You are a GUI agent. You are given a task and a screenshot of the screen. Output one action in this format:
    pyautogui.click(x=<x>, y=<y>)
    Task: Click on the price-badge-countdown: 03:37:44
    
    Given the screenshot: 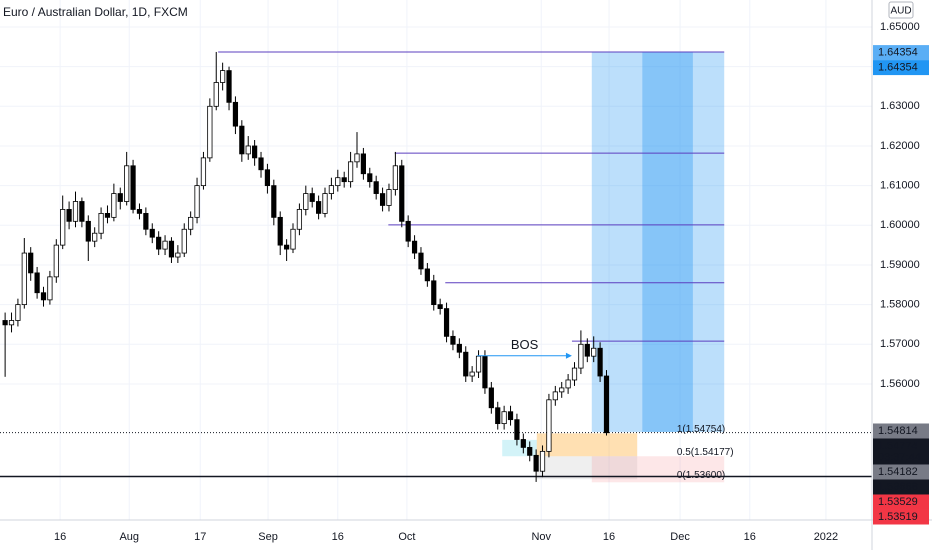 What is the action you would take?
    pyautogui.click(x=899, y=457)
    